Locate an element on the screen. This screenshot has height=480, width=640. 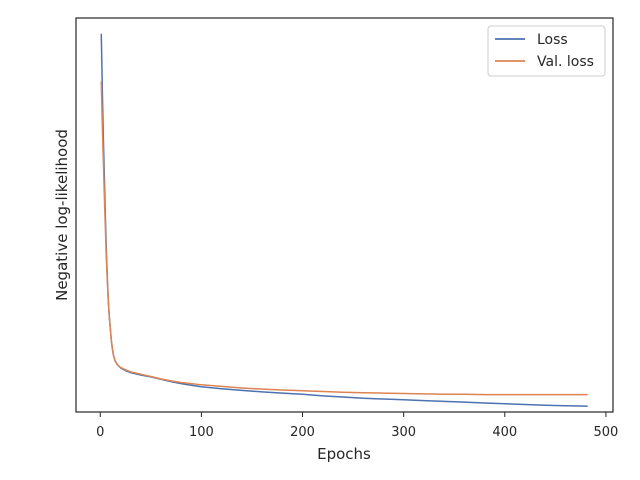
x-axis-label: Epochs is located at coordinates (344, 454).